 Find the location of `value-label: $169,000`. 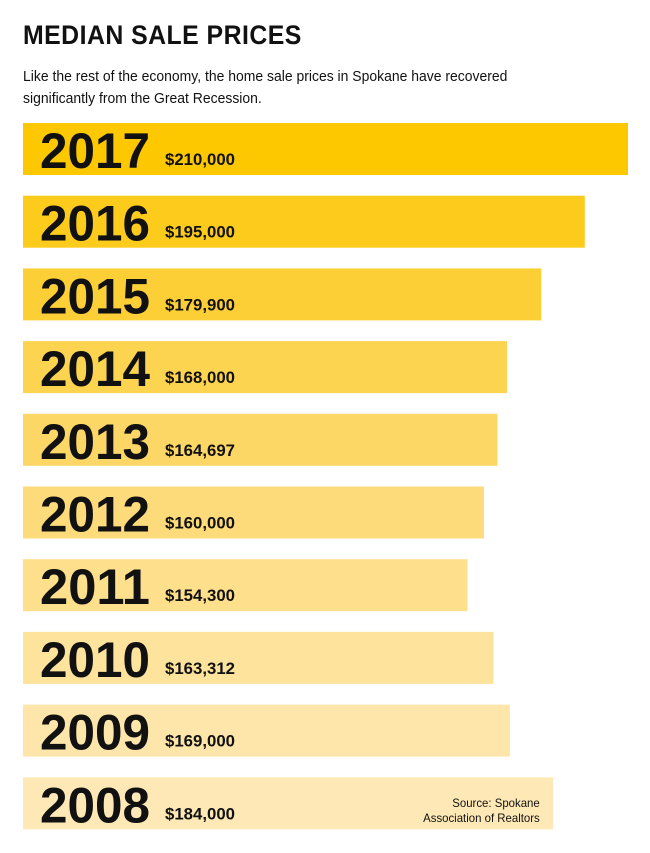

value-label: $169,000 is located at coordinates (200, 741).